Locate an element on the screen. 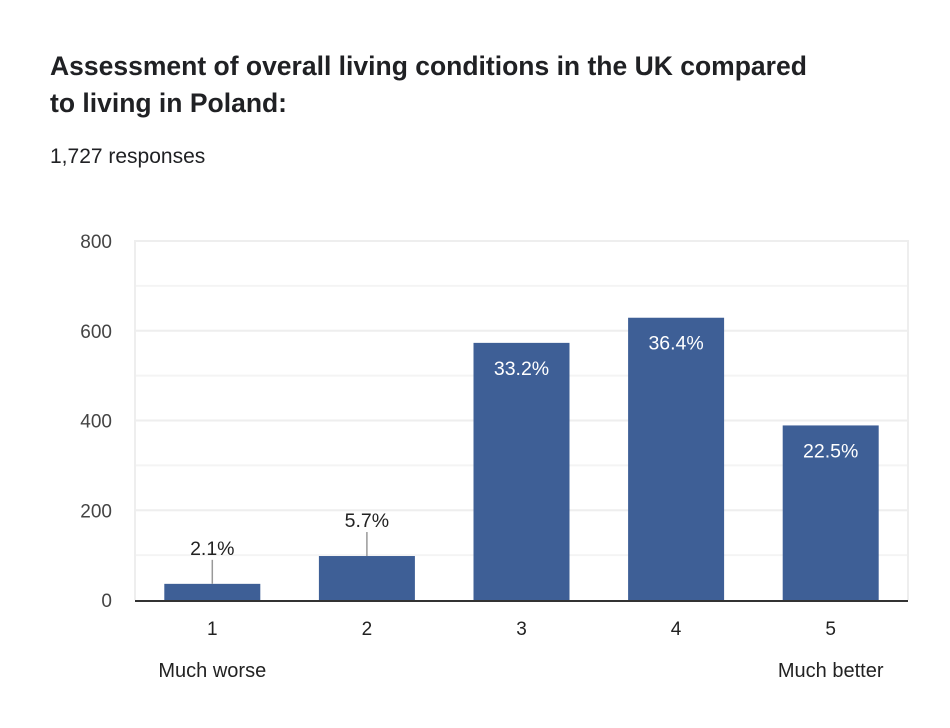  x-tick-label: 4 is located at coordinates (676, 629).